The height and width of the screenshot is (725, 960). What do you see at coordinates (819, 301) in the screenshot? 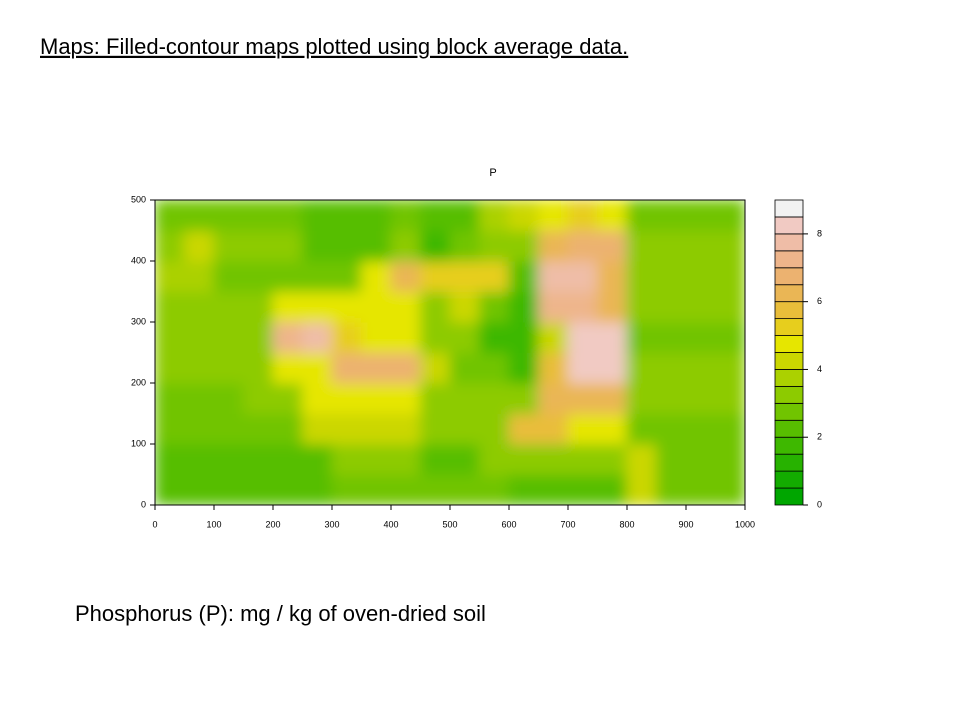
I see `colorbar-tick-label: 6` at bounding box center [819, 301].